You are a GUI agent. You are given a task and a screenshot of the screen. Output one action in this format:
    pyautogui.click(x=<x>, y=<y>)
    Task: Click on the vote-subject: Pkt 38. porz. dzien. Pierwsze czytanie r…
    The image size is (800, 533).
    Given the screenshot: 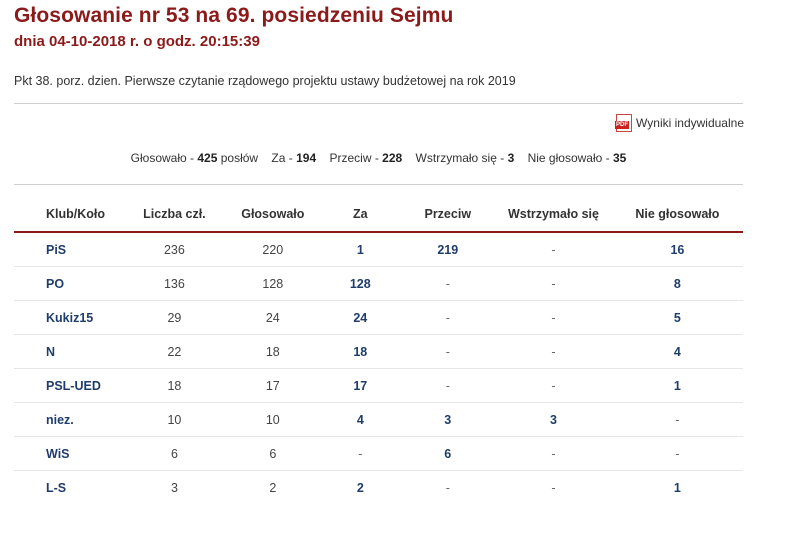 What is the action you would take?
    pyautogui.click(x=265, y=81)
    